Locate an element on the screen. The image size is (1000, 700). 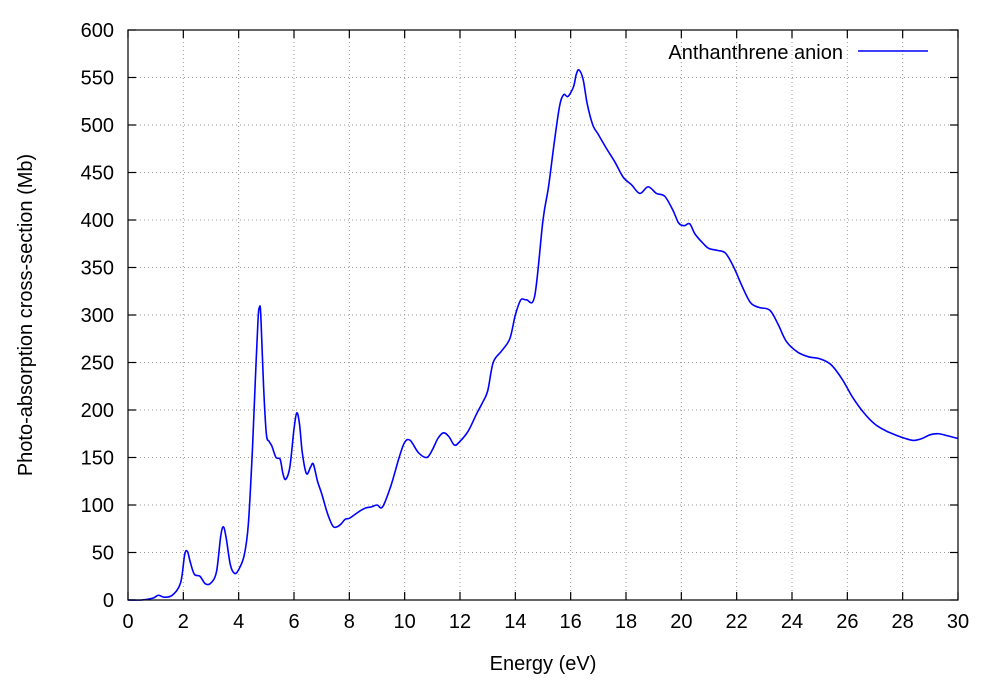
x-tick-label: 14 is located at coordinates (515, 622).